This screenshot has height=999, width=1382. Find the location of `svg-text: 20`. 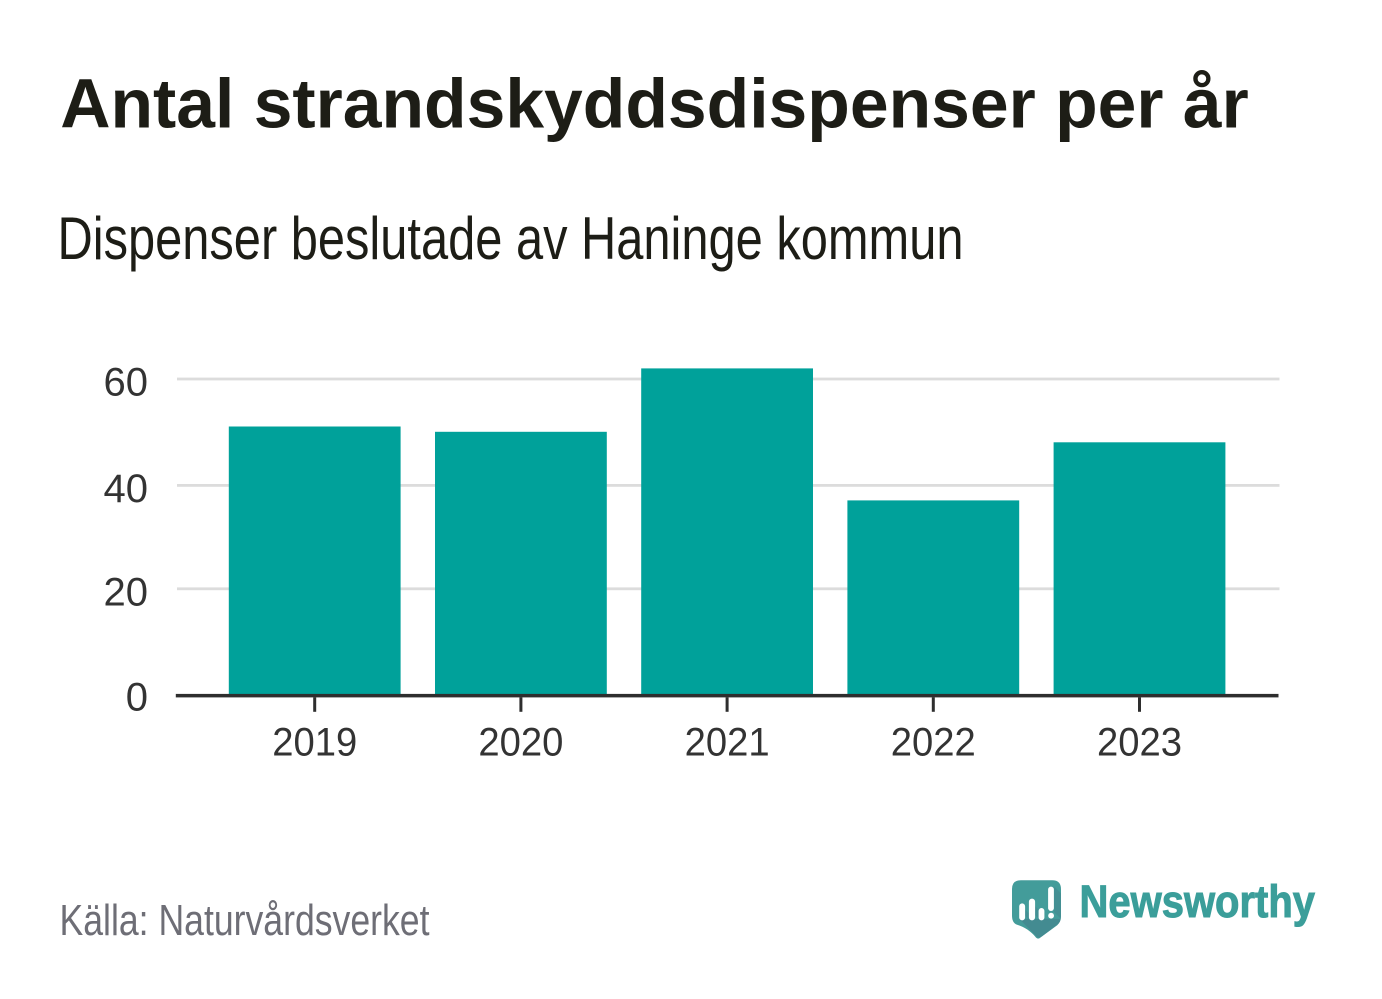

svg-text: 20 is located at coordinates (126, 593).